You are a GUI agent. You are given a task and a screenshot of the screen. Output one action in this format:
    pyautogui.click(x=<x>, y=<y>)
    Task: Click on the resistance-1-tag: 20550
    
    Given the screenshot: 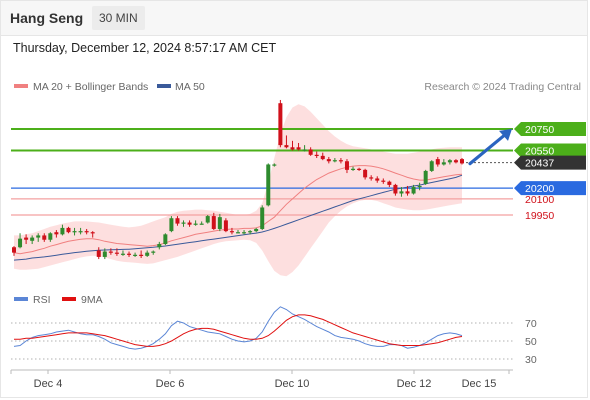 What is the action you would take?
    pyautogui.click(x=550, y=150)
    